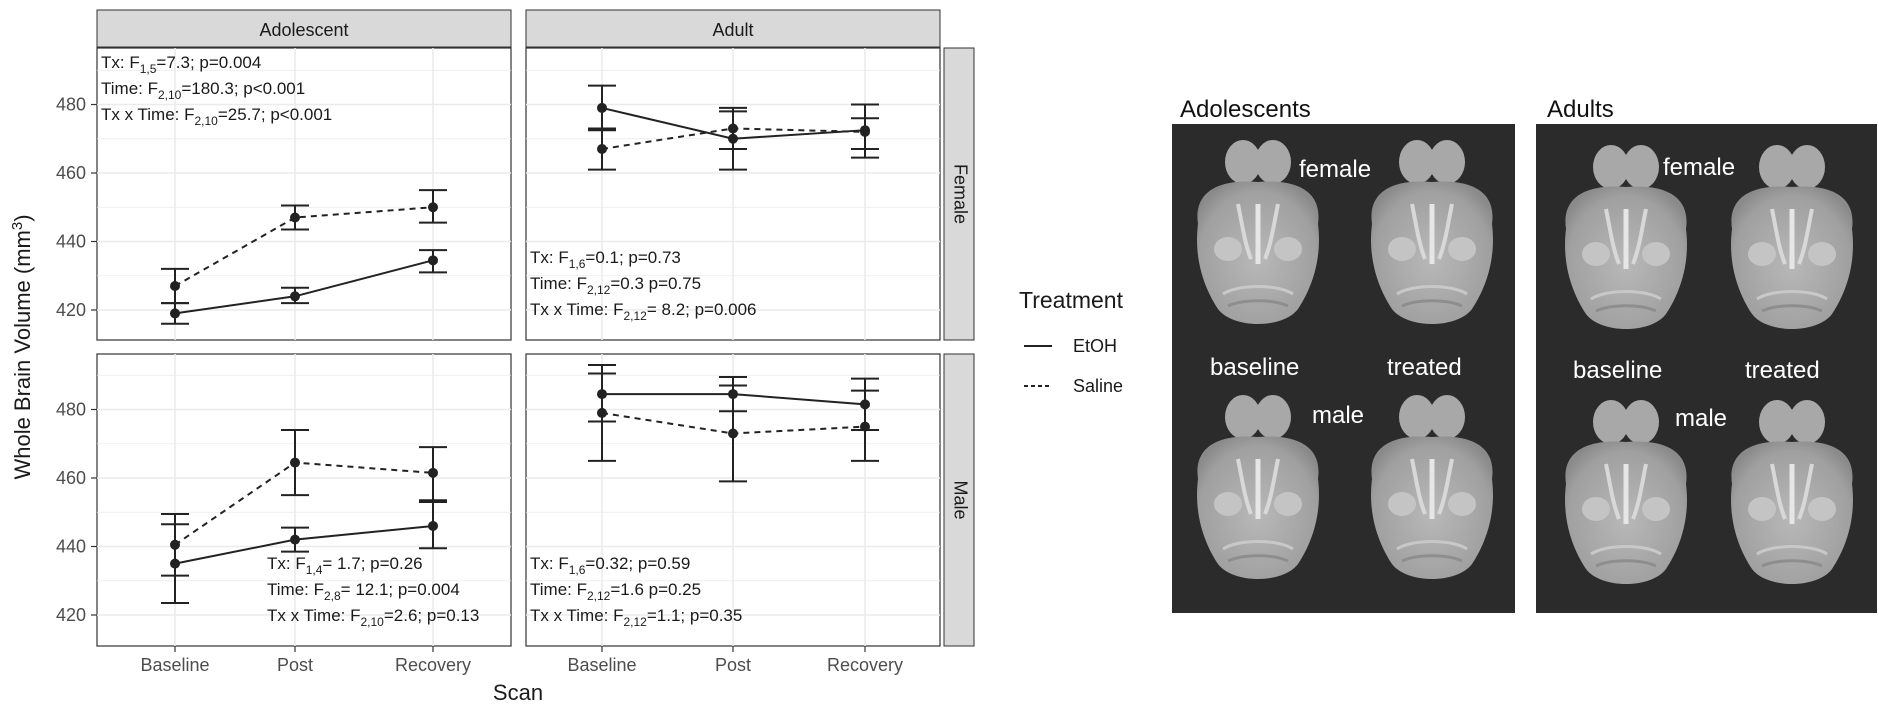 The height and width of the screenshot is (704, 1879). I want to click on y-axis-title: Whole Brain Volume (mm3), so click(22, 346).